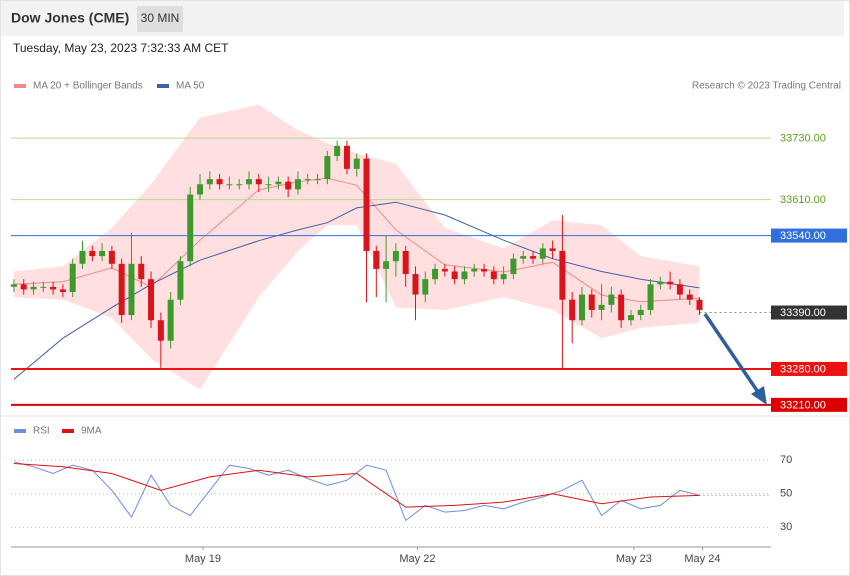  What do you see at coordinates (759, 395) in the screenshot?
I see `arrow-head` at bounding box center [759, 395].